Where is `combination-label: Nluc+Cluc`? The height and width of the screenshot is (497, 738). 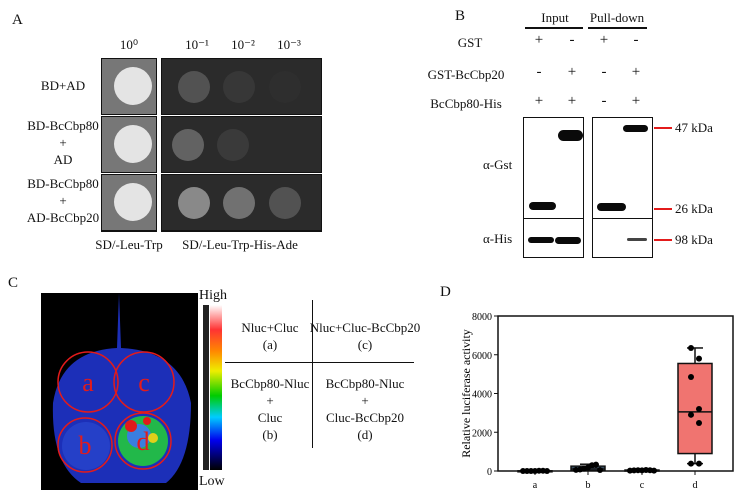 combination-label: Nluc+Cluc is located at coordinates (270, 327).